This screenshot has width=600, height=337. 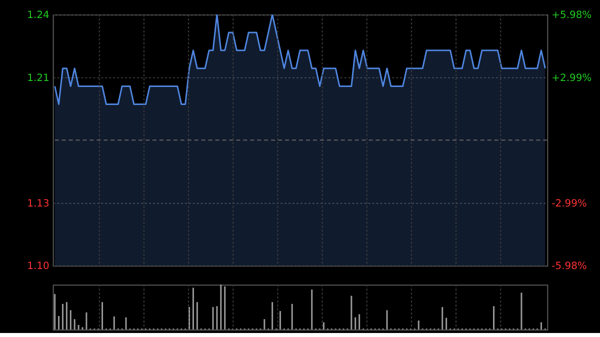 What do you see at coordinates (38, 15) in the screenshot?
I see `y-tick-label: 1.24` at bounding box center [38, 15].